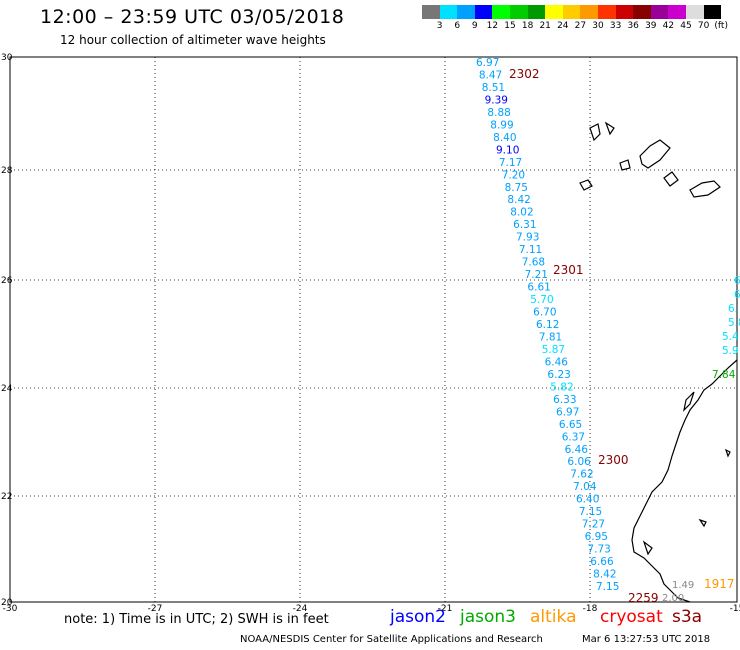  What do you see at coordinates (598, 550) in the screenshot?
I see `wave-height-value: 7.73` at bounding box center [598, 550].